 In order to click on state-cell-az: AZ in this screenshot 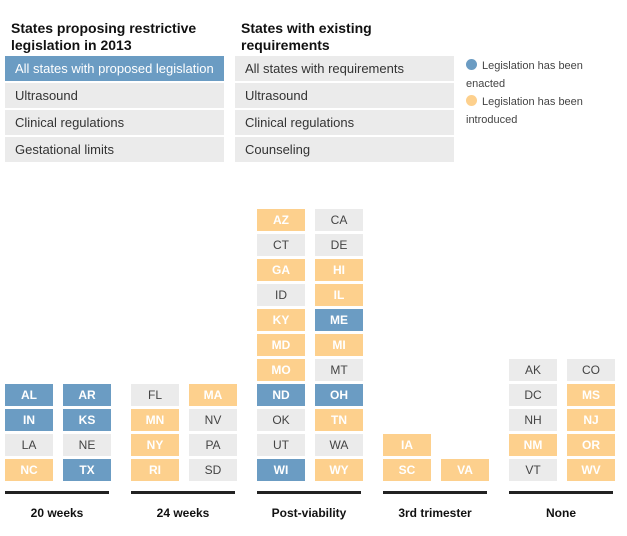, I will do `click(281, 220)`.